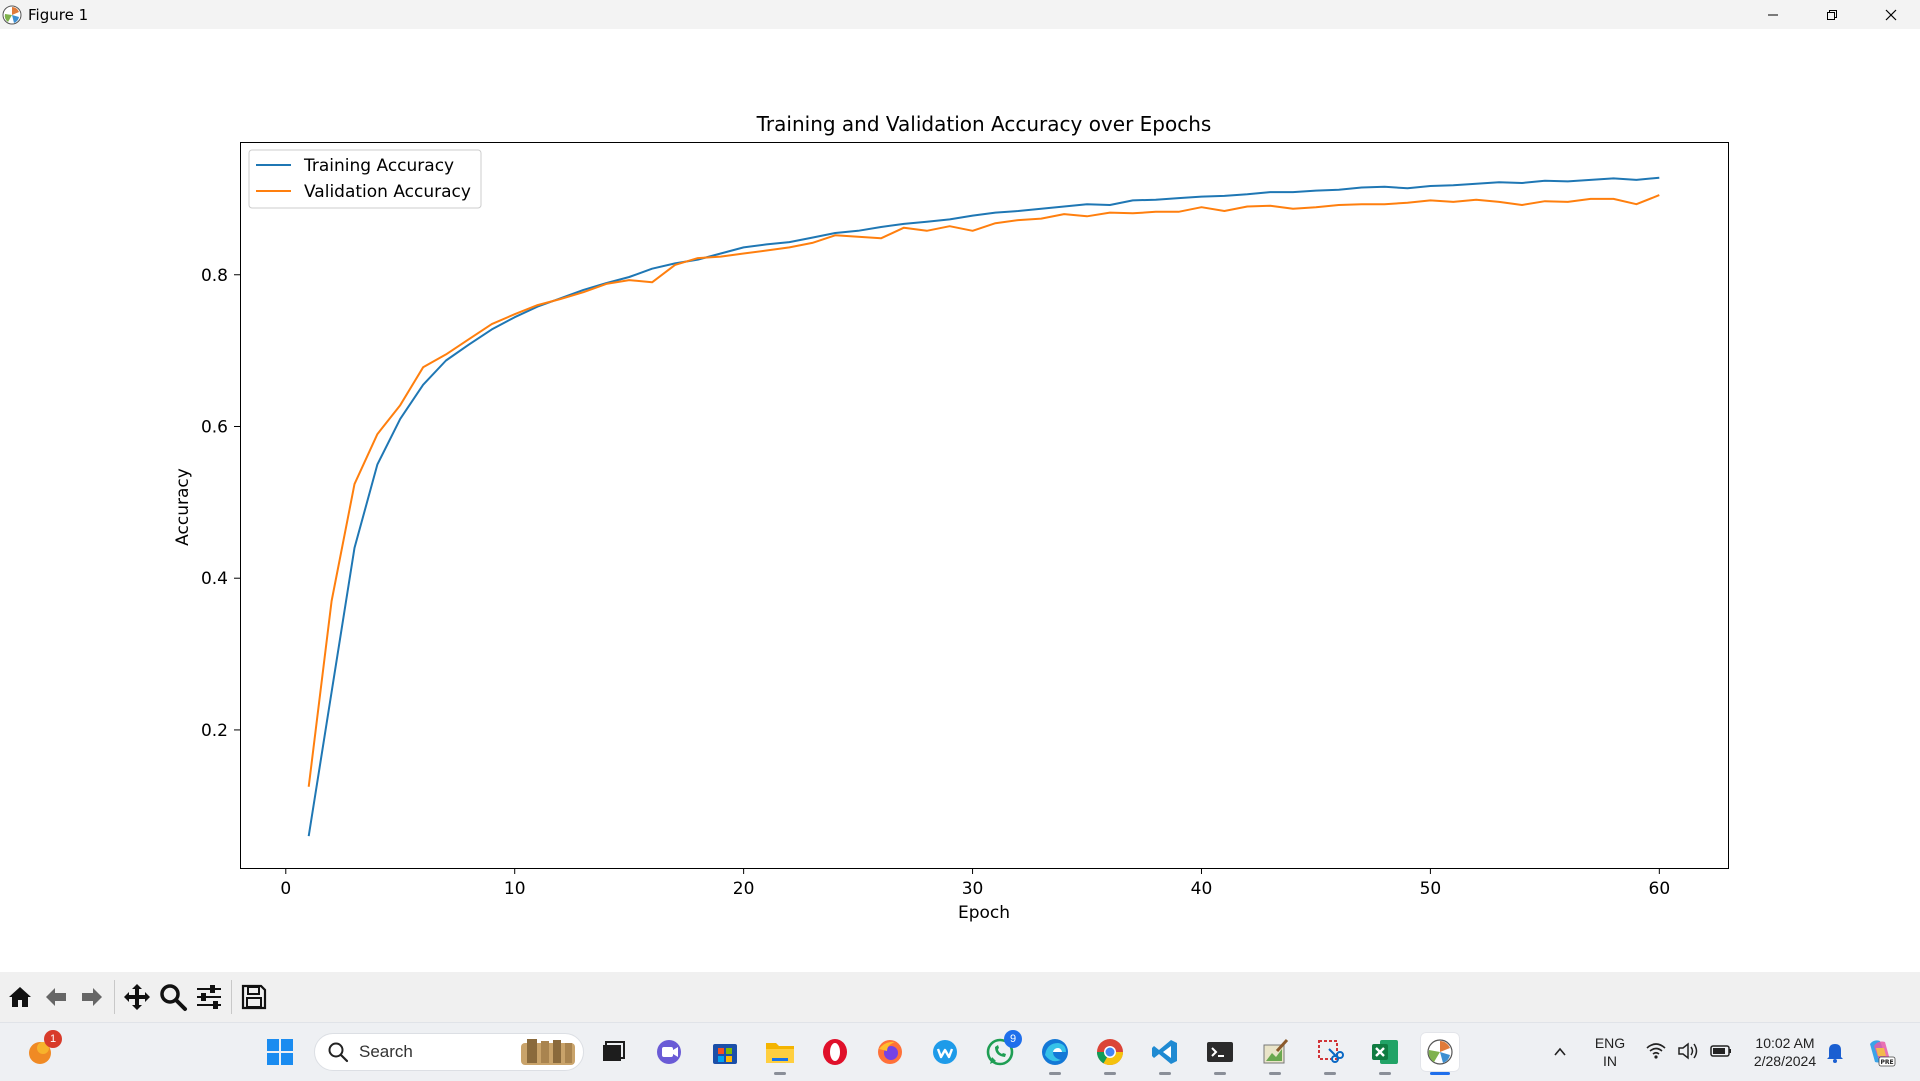  I want to click on y-tick-label: 0.8, so click(214, 276).